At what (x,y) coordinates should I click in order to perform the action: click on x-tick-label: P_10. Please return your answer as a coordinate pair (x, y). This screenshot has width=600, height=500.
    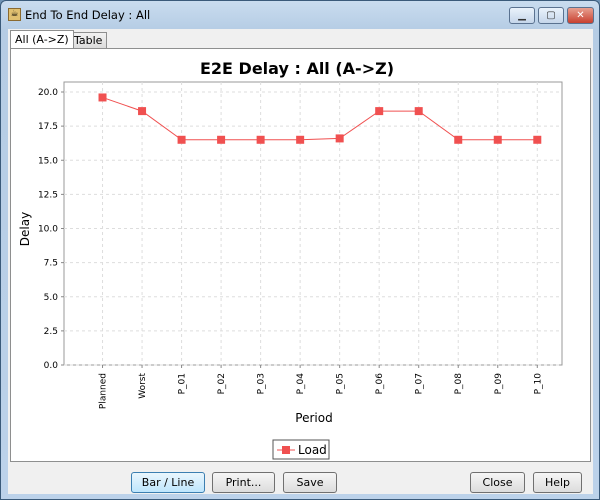
    Looking at the image, I should click on (538, 384).